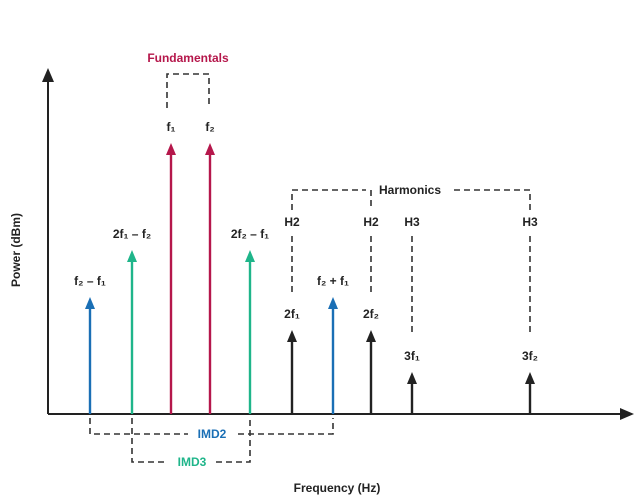  I want to click on imd3-bracket-right, so click(233, 440).